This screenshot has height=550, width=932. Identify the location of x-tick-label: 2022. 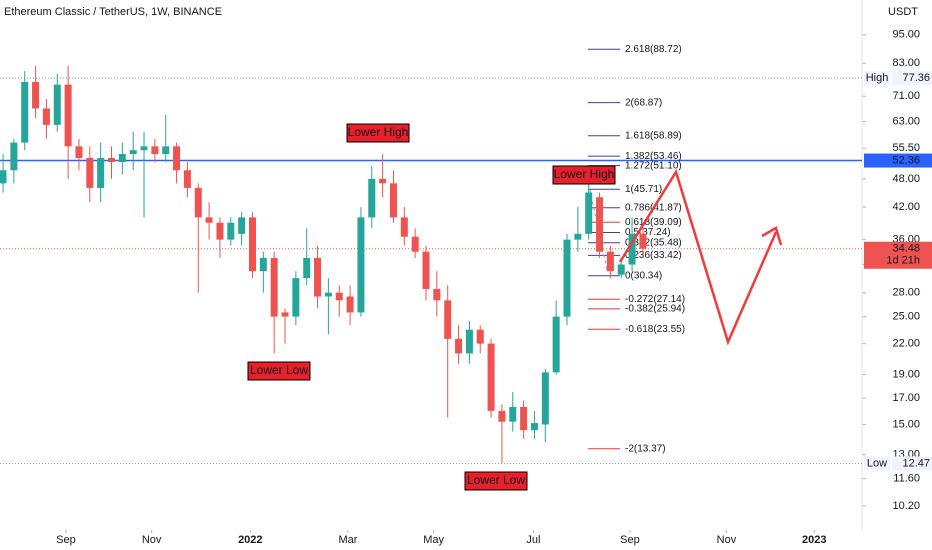
(250, 540).